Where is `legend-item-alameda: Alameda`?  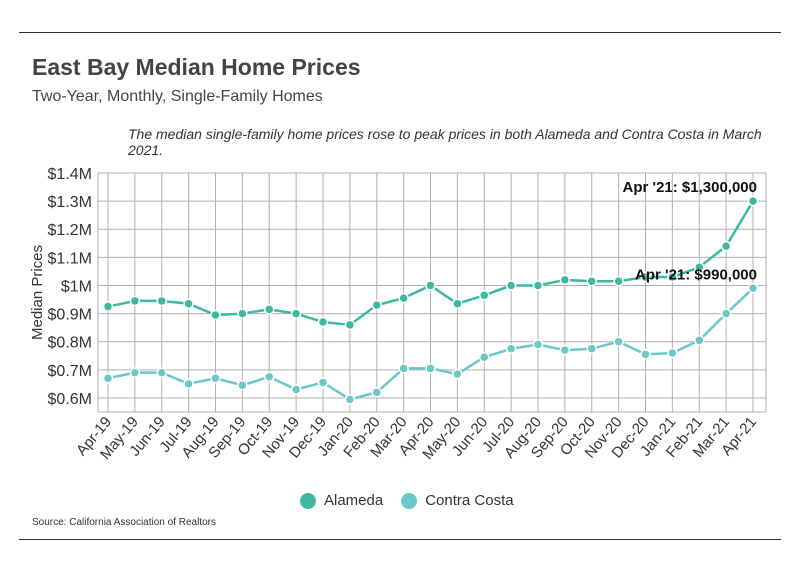
legend-item-alameda: Alameda is located at coordinates (341, 500).